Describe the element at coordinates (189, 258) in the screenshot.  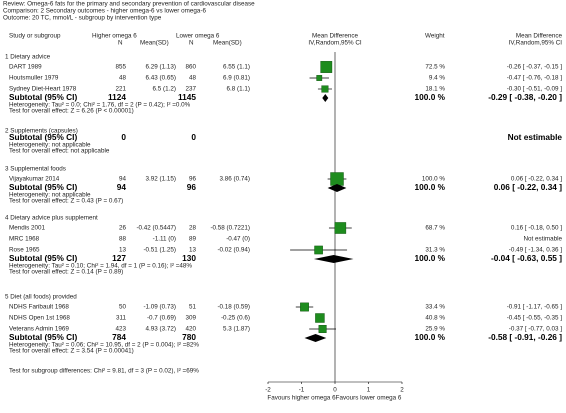
I see `n: 130` at that location.